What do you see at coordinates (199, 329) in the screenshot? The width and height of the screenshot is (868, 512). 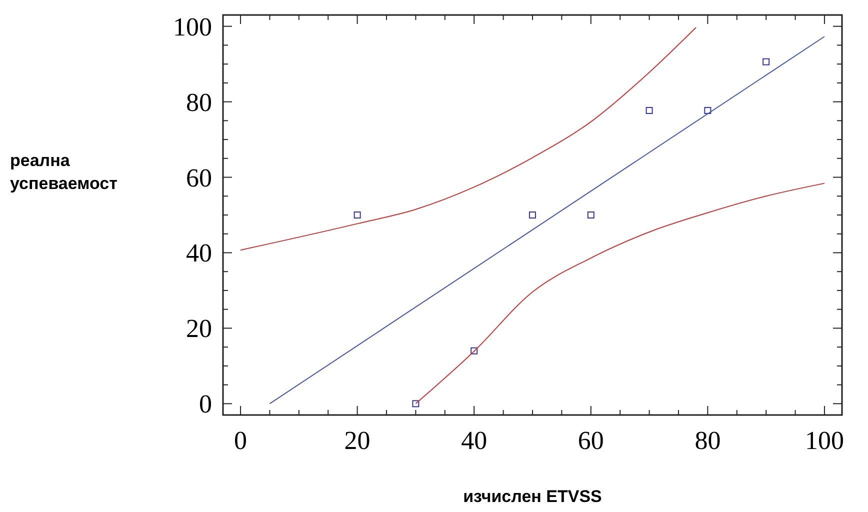 I see `y-tick-label: 20` at bounding box center [199, 329].